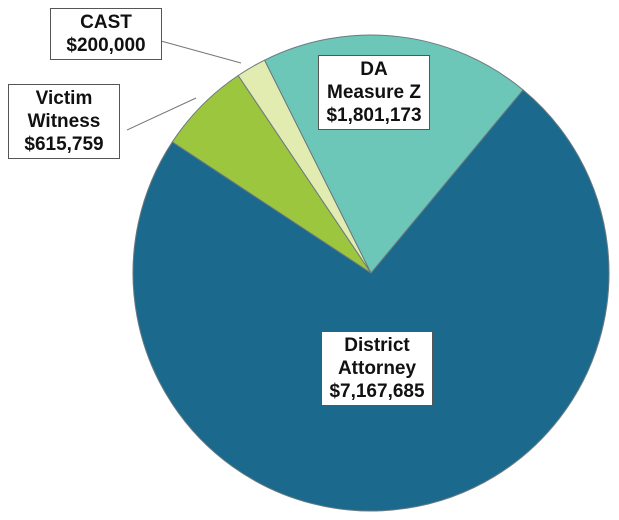  What do you see at coordinates (377, 357) in the screenshot?
I see `label-category: District Attorney` at bounding box center [377, 357].